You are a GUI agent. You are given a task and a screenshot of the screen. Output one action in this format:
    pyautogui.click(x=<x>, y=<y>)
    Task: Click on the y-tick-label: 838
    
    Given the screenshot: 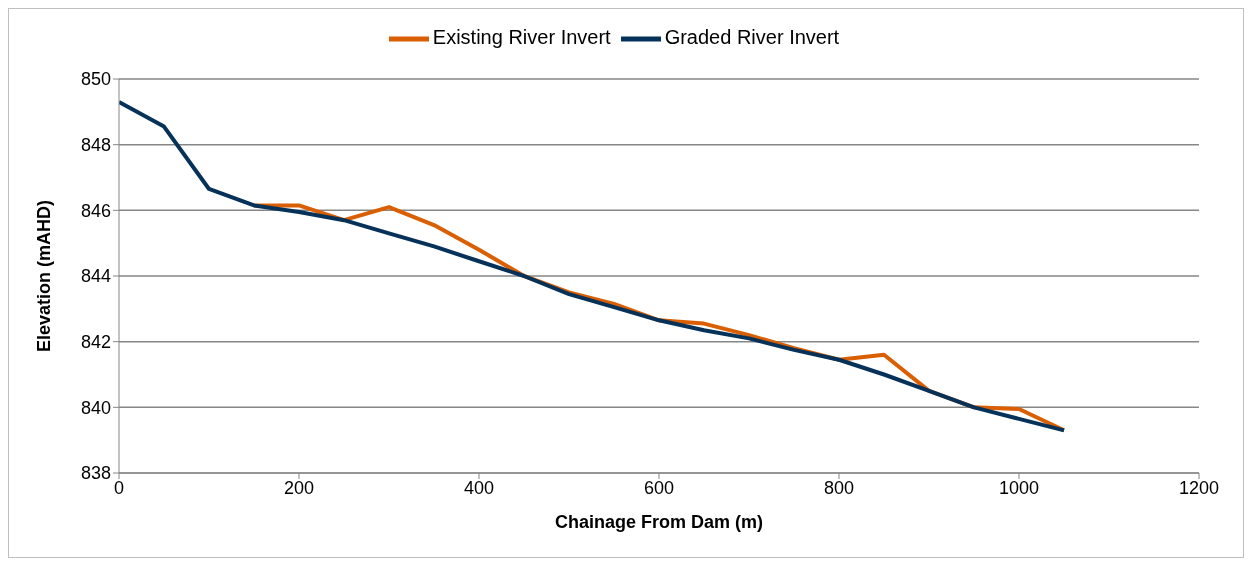 What is the action you would take?
    pyautogui.click(x=95, y=473)
    